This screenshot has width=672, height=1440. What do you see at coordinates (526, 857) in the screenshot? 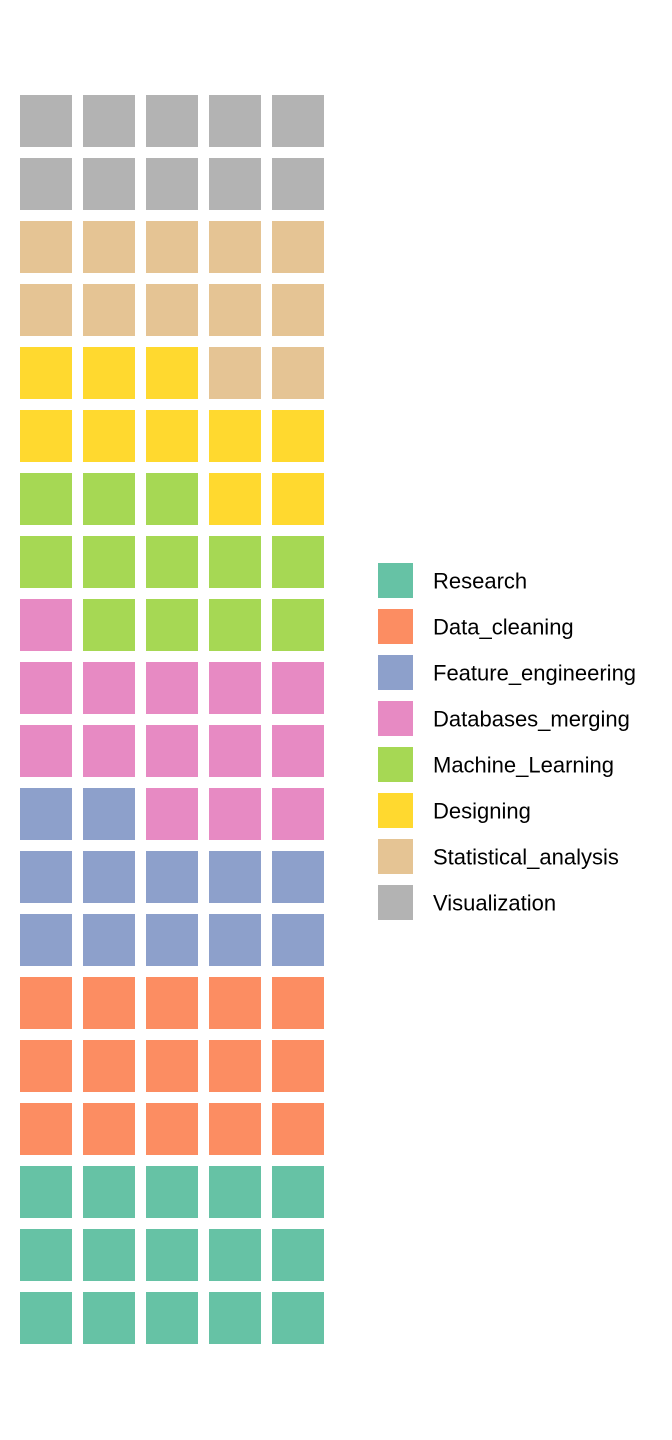
I see `legend-label: Statistical_analysis` at bounding box center [526, 857].